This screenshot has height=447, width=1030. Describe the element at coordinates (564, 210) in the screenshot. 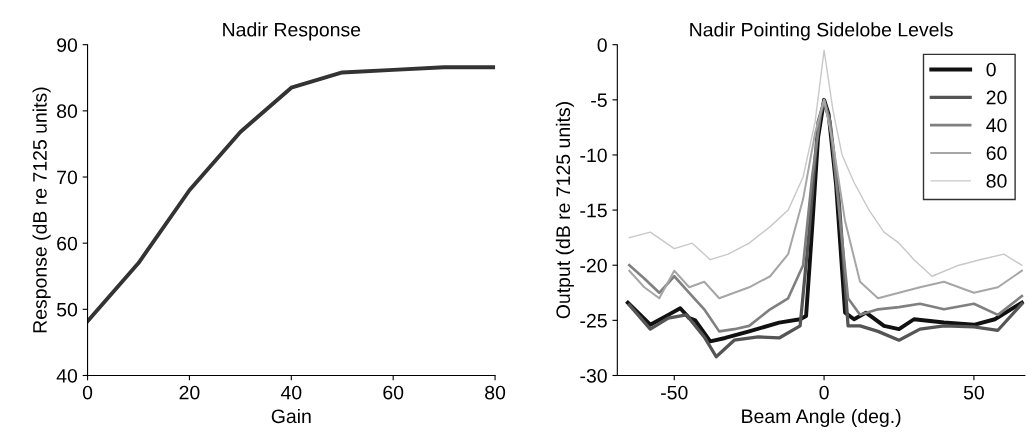

I see `y-axis-title: Output (dB re 7125 units)` at that location.